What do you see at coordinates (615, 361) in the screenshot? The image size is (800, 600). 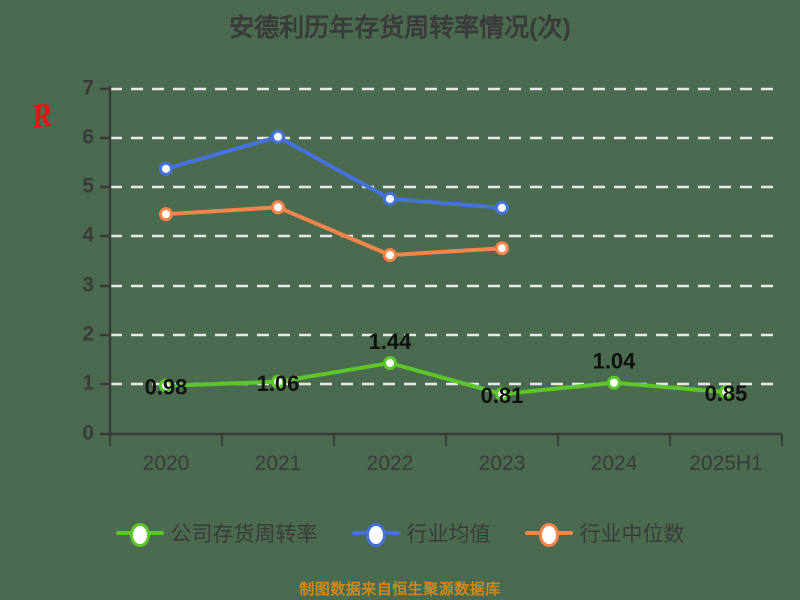 I see `data-point-label: 1.04` at bounding box center [615, 361].